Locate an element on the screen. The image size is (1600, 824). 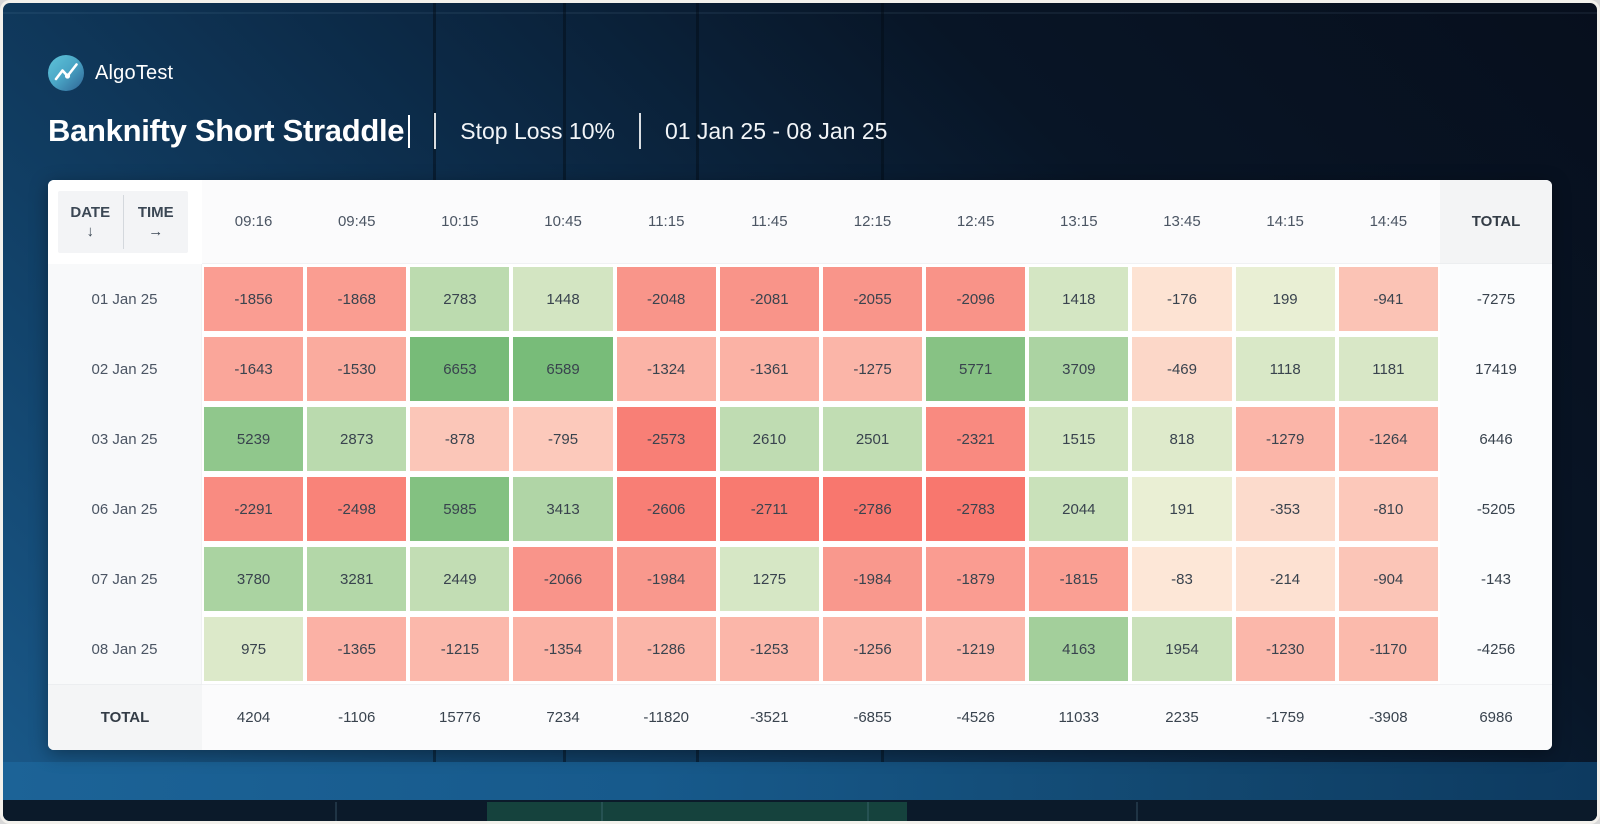
date-range-label: 01 Jan 25 - 08 Jan 25 is located at coordinates (776, 130).